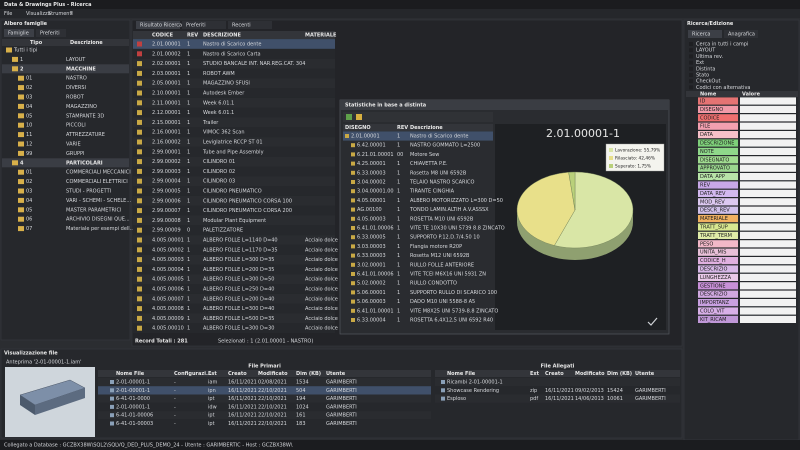  What do you see at coordinates (652, 321) in the screenshot?
I see `confirm-button` at bounding box center [652, 321].